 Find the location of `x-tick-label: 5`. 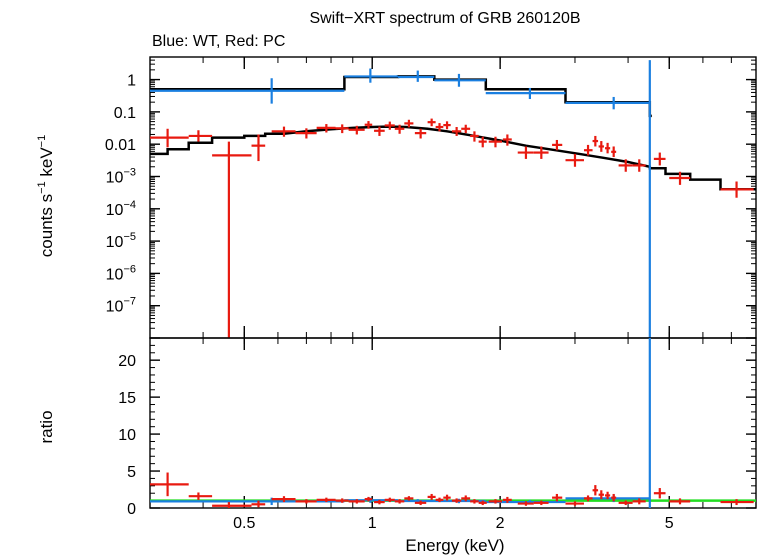

x-tick-label: 5 is located at coordinates (669, 523).